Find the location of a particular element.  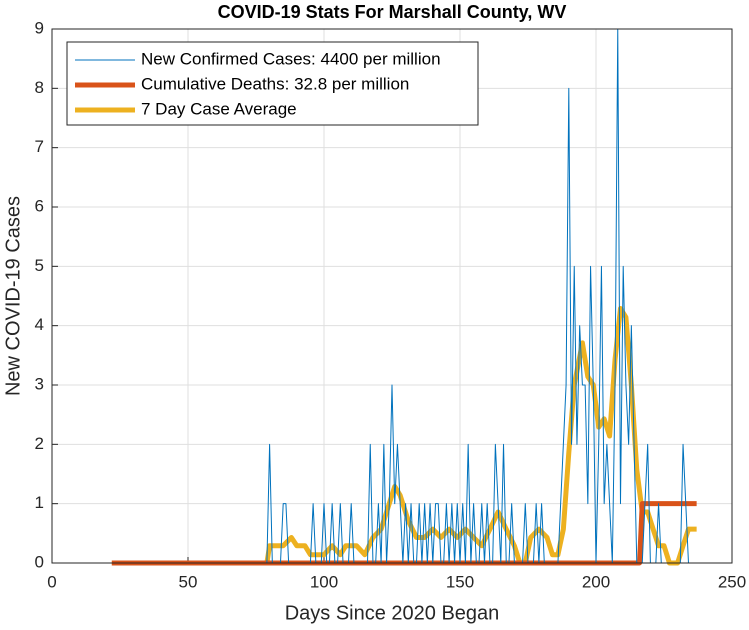

y-tick-label: 1 is located at coordinates (39, 502).